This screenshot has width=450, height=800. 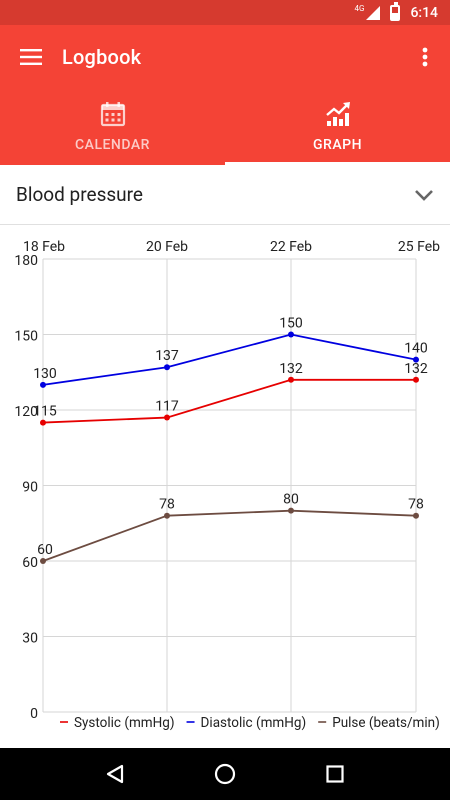 What do you see at coordinates (30, 639) in the screenshot?
I see `y-tick-label: 30` at bounding box center [30, 639].